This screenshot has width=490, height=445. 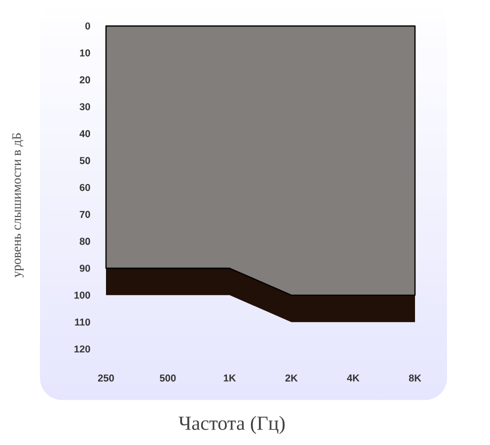 I want to click on y-tick-label: 70, so click(x=85, y=214).